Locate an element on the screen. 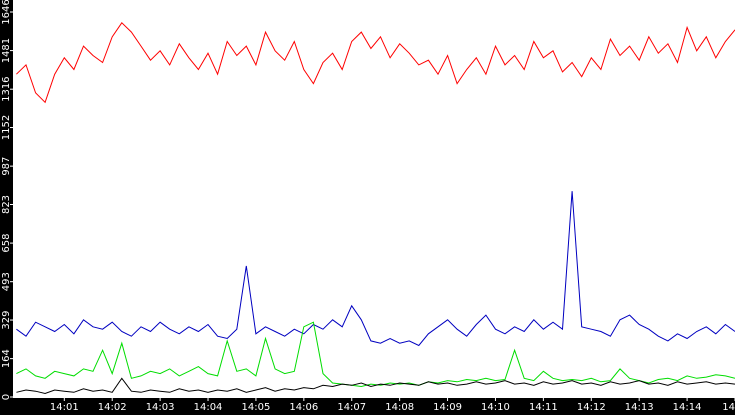 The image size is (735, 415). x-tick-label: 14:11 is located at coordinates (543, 407).